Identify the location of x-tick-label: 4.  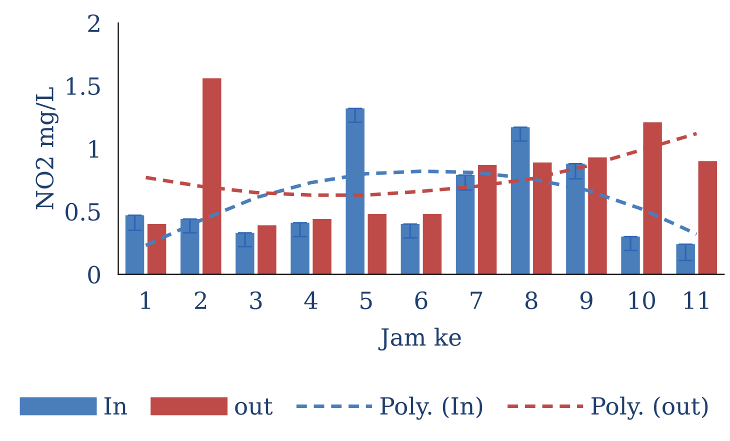
(311, 300).